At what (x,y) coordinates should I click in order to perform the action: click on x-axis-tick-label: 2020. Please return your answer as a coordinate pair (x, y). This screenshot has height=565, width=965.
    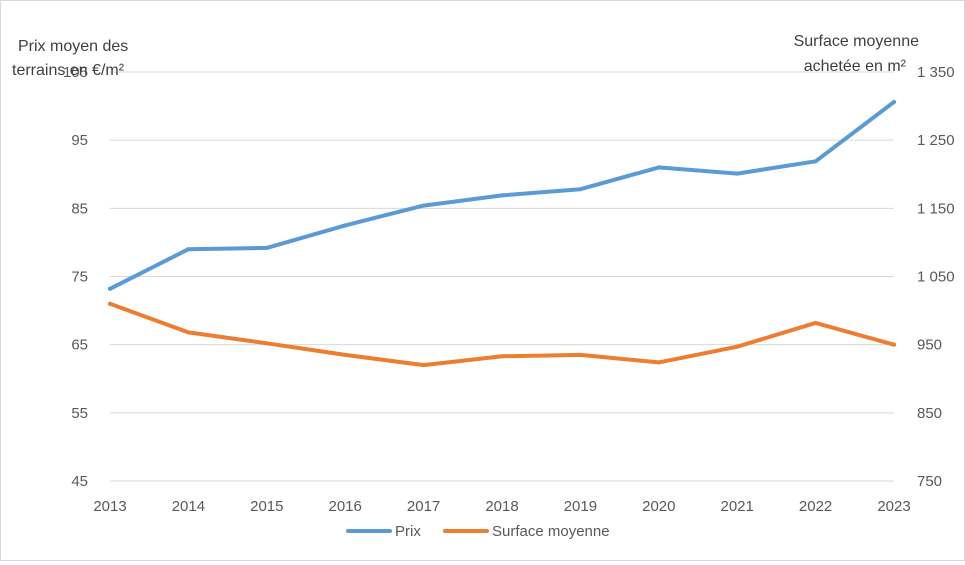
    Looking at the image, I should click on (658, 506).